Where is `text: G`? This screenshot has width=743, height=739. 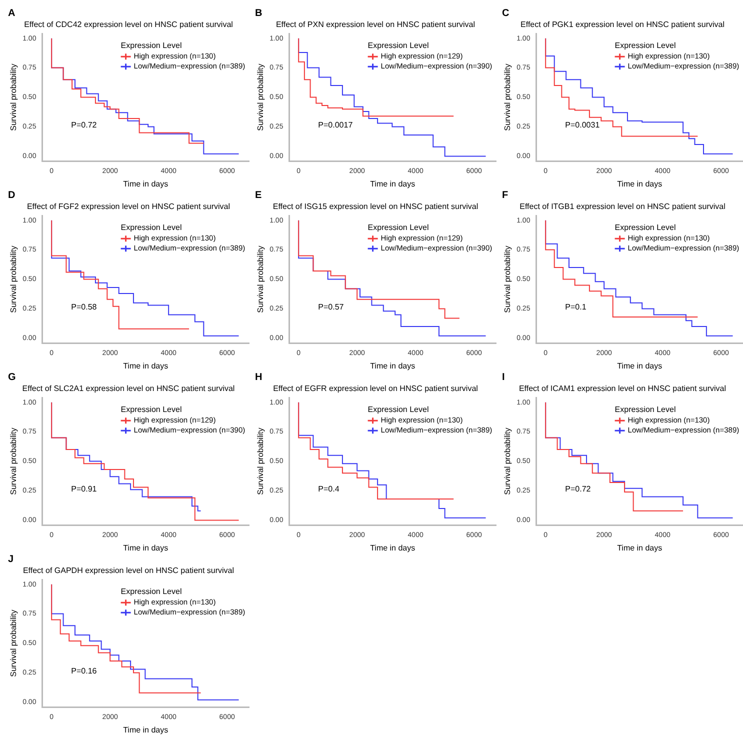
text: G is located at coordinates (12, 377).